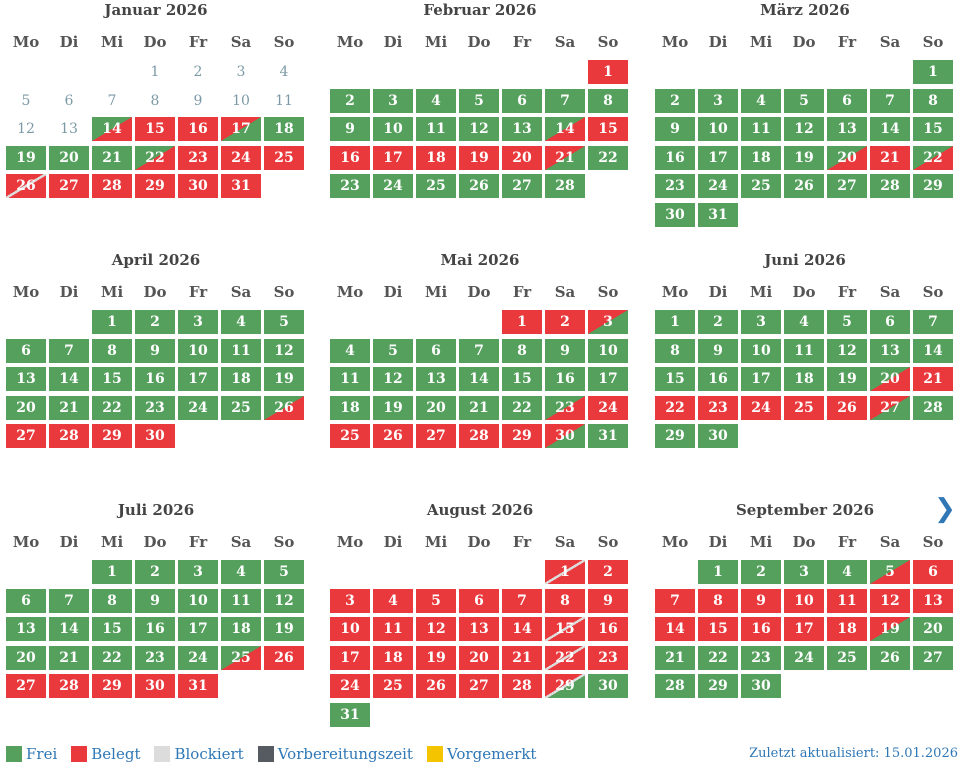  Describe the element at coordinates (26, 657) in the screenshot. I see `calendar-day: 20` at that location.